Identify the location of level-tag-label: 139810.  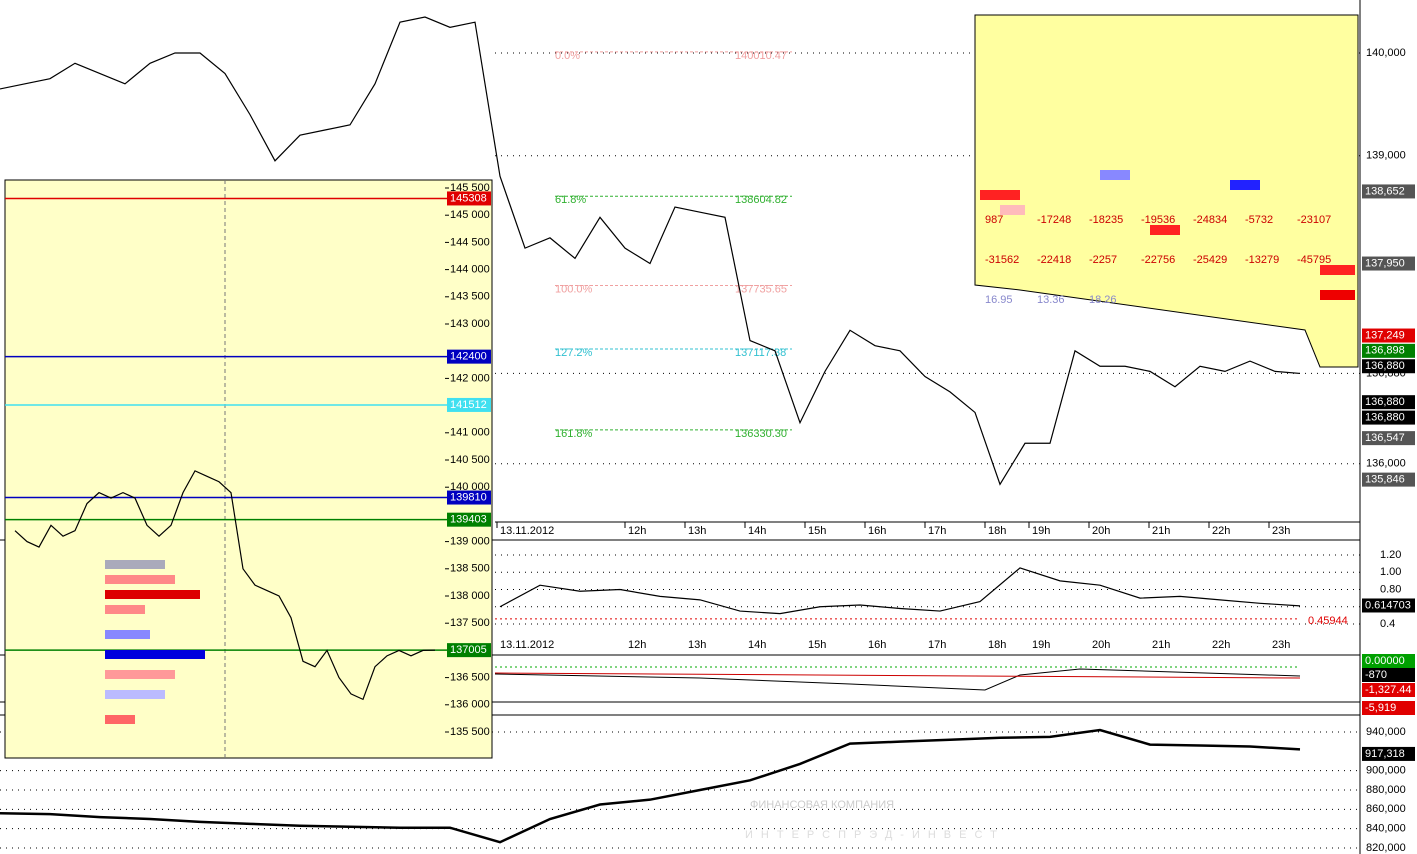
(468, 497).